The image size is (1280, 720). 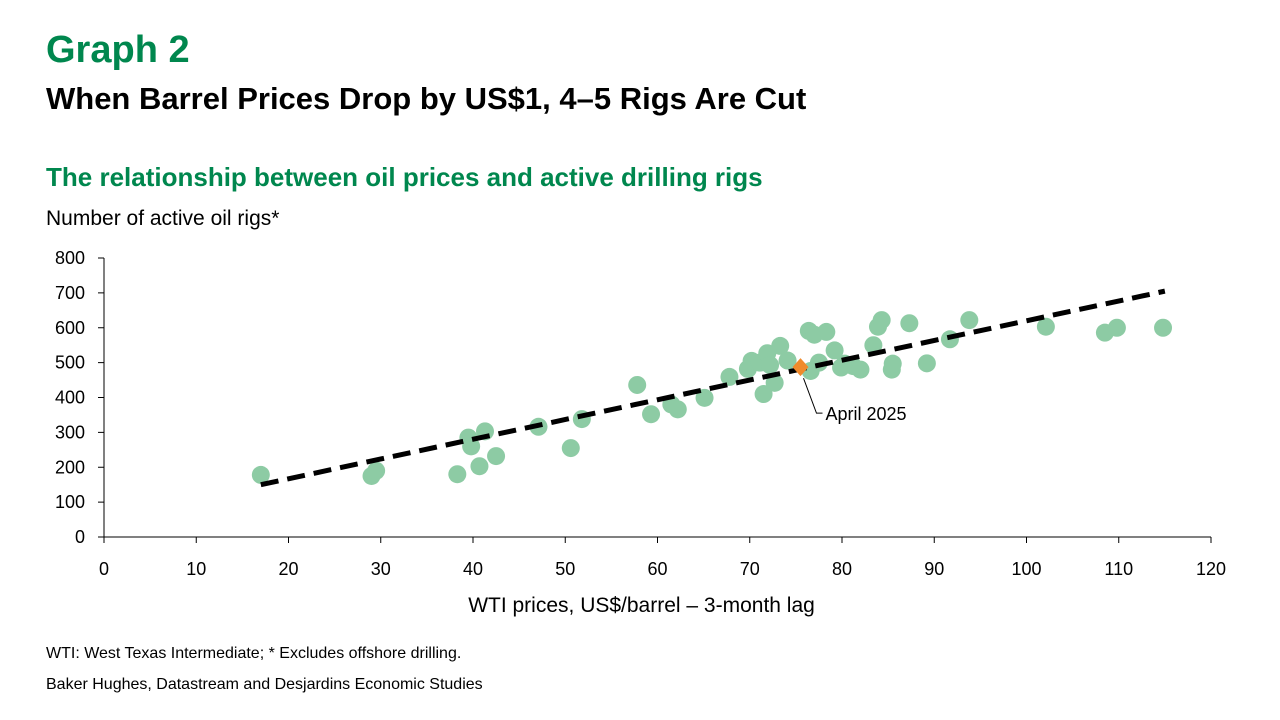 I want to click on x-tick-label: 0, so click(x=104, y=569).